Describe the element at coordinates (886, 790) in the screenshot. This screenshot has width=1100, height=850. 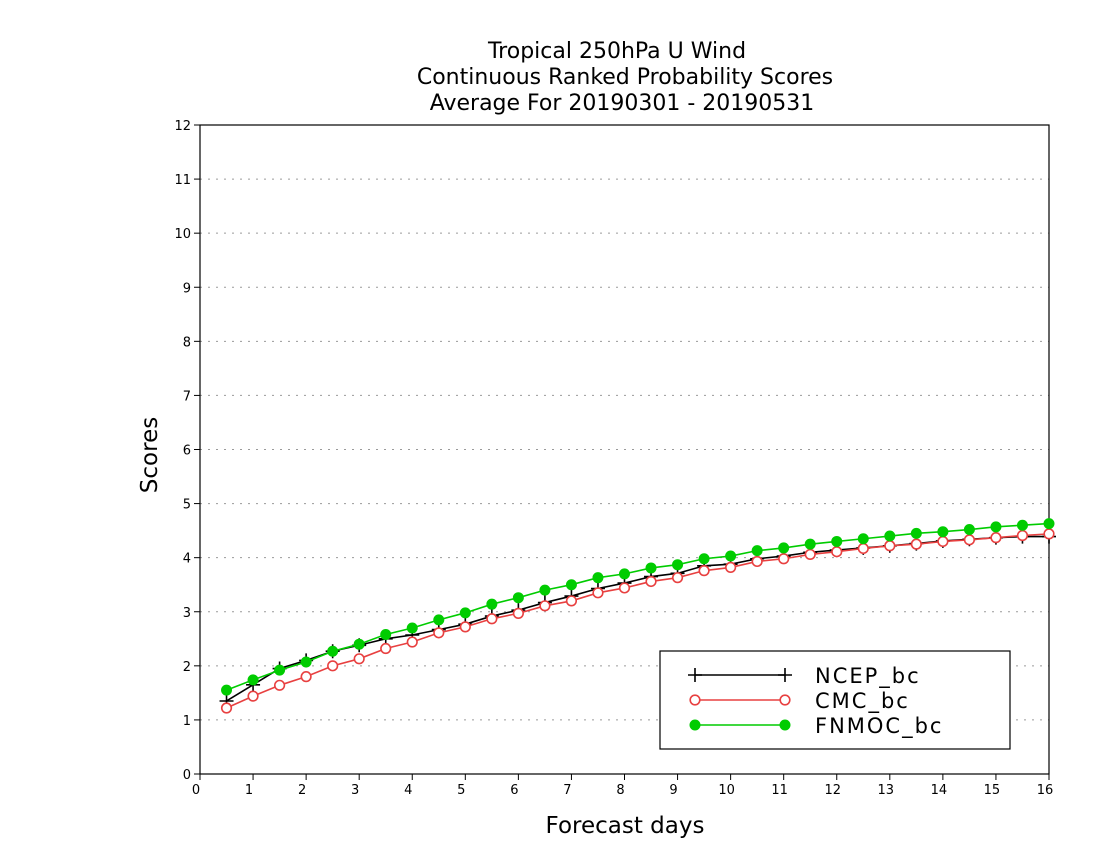
I see `x-tick-label-13: 13` at that location.